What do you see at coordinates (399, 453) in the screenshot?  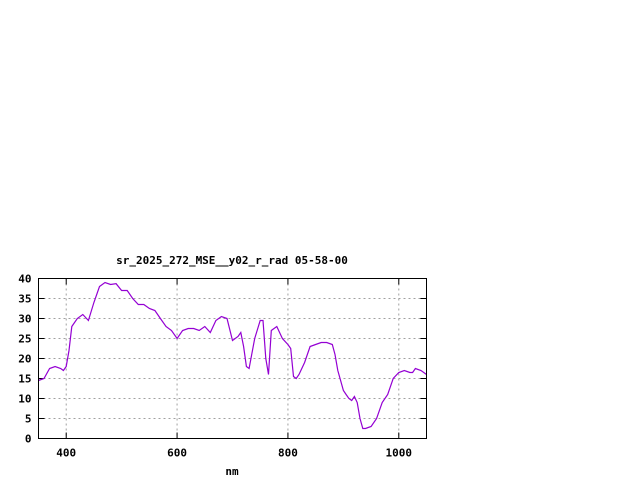 I see `x-tick-label: 1000` at bounding box center [399, 453].